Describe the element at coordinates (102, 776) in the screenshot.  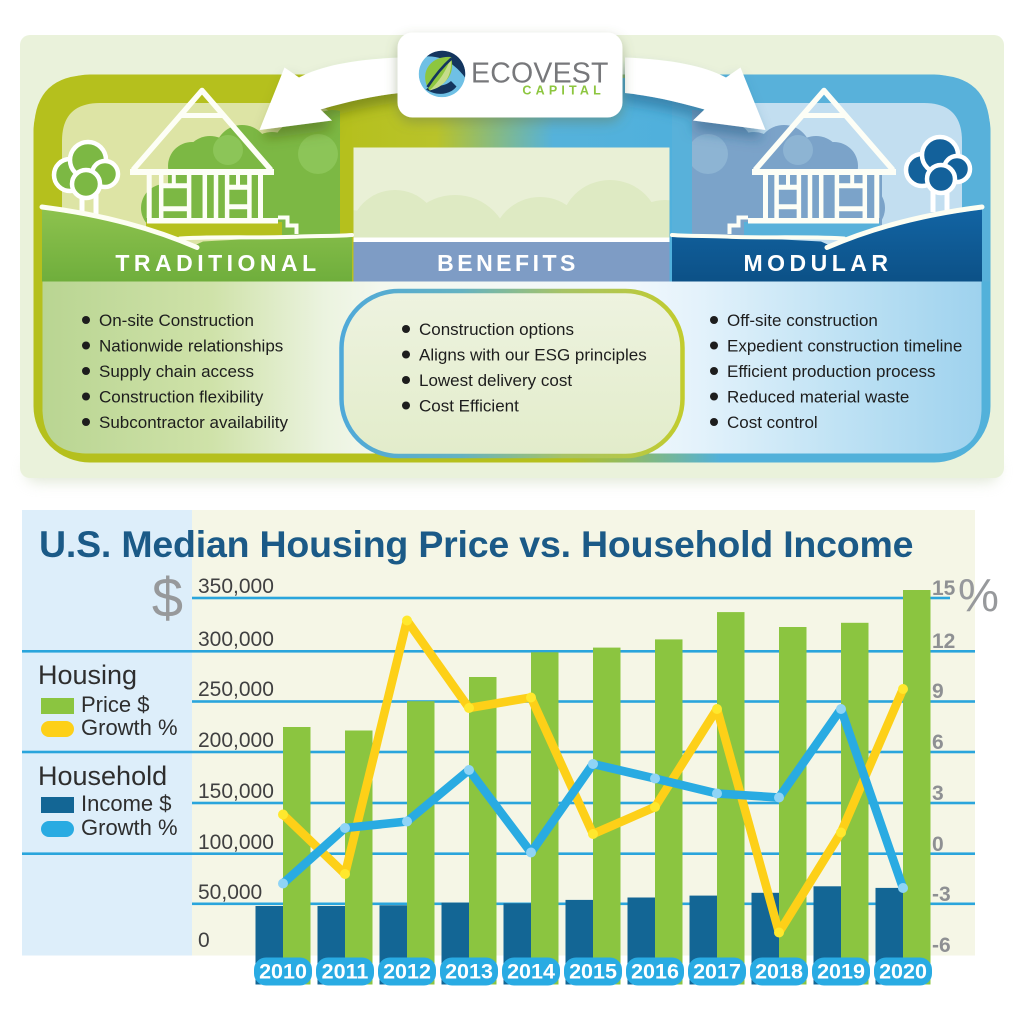
I see `svg-text: Household` at that location.